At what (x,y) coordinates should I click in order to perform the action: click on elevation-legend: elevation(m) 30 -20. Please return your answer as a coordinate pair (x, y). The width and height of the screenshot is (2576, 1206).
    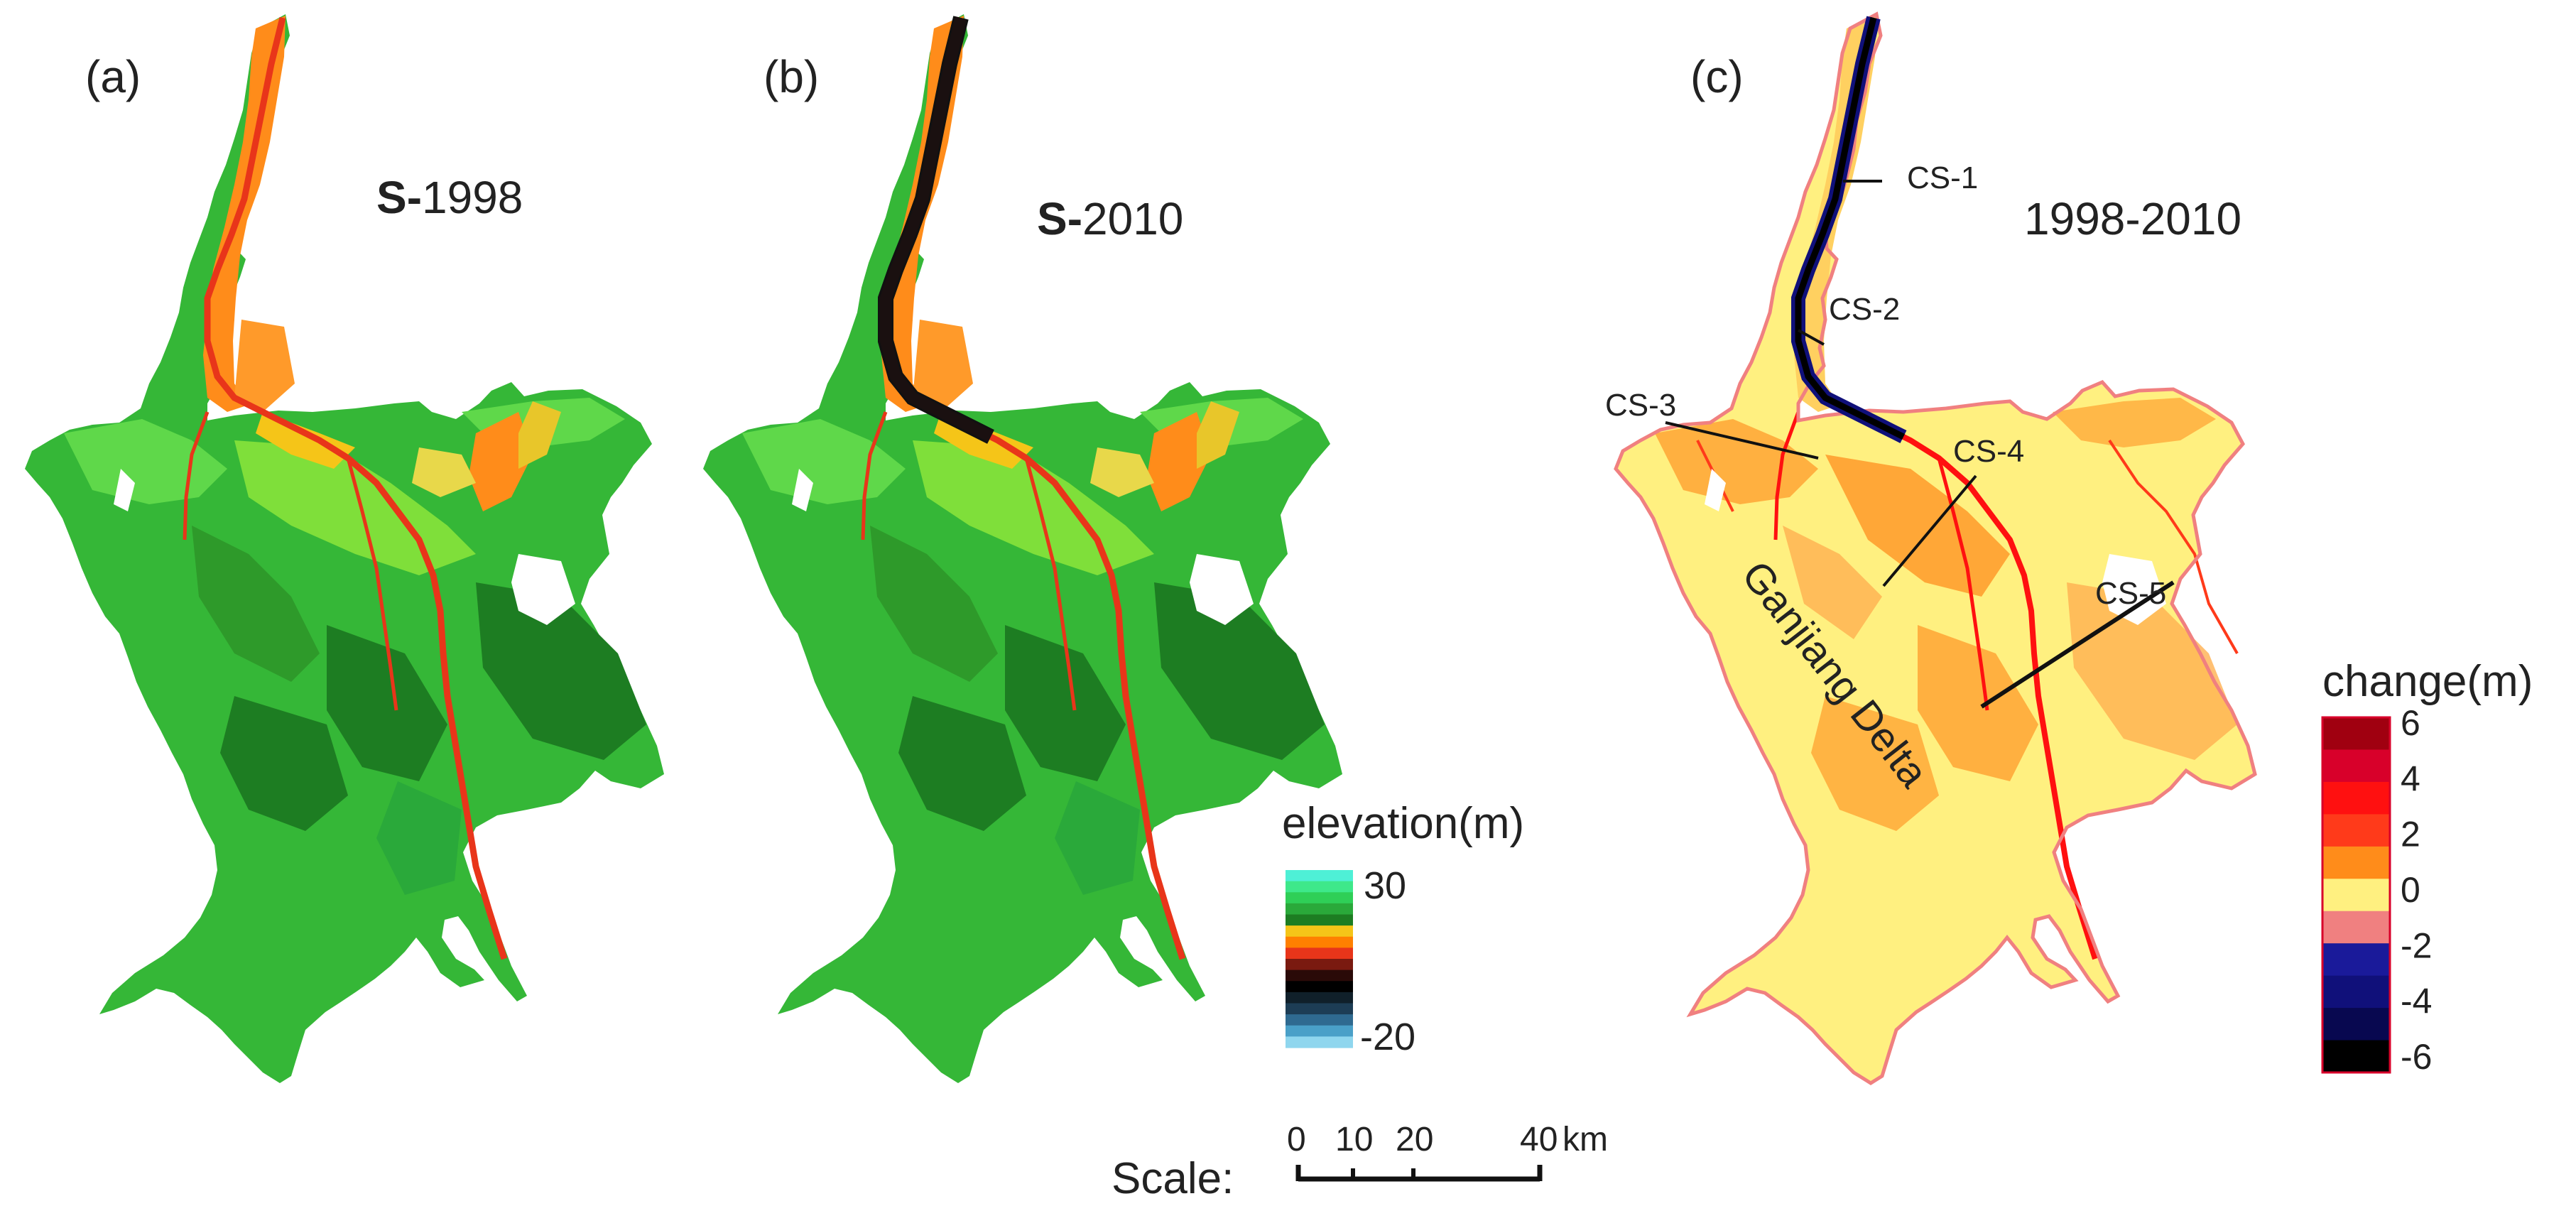
    Looking at the image, I should click on (1403, 929).